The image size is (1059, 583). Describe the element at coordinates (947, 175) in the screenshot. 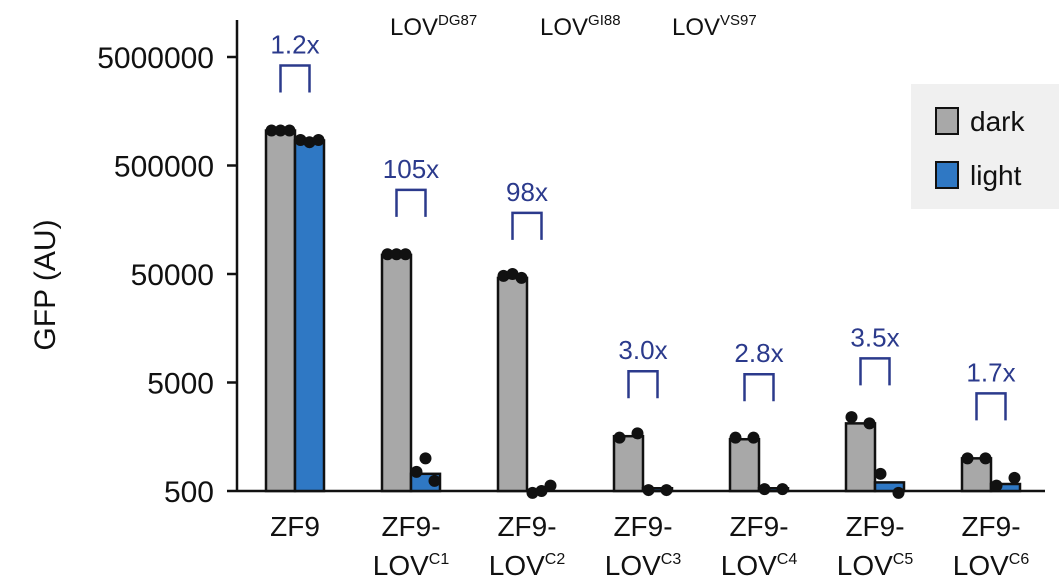

I see `legend-swatch-light` at that location.